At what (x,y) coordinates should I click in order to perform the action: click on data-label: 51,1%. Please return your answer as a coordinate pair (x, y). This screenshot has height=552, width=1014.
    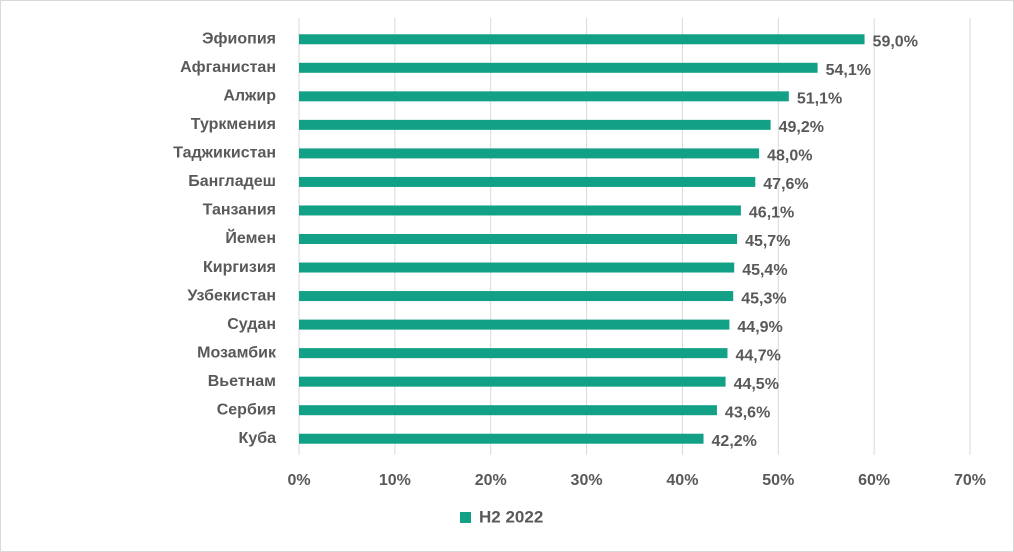
    Looking at the image, I should click on (819, 99).